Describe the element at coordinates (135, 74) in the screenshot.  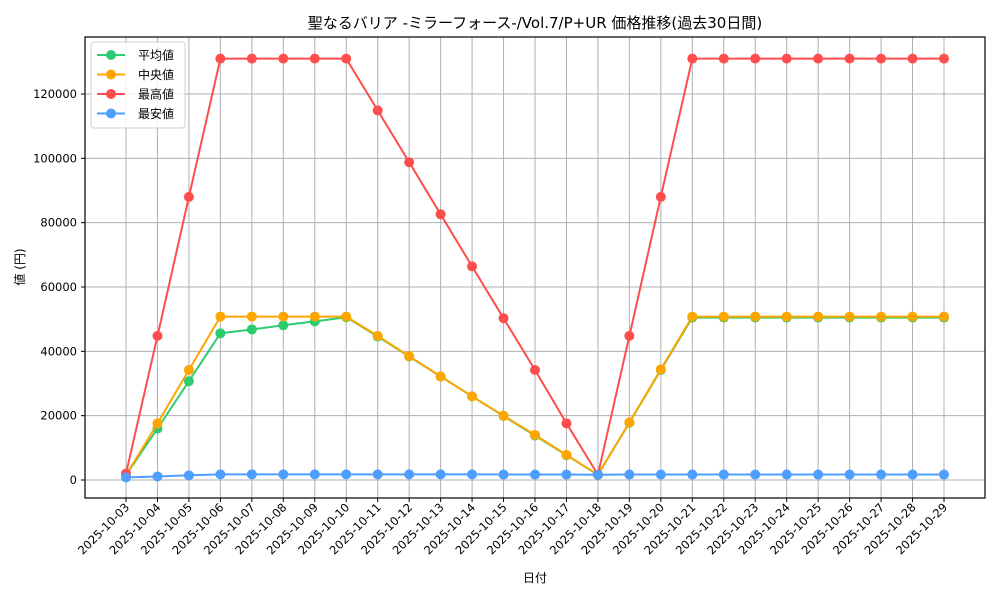
I see `legend-item: 中央値` at that location.